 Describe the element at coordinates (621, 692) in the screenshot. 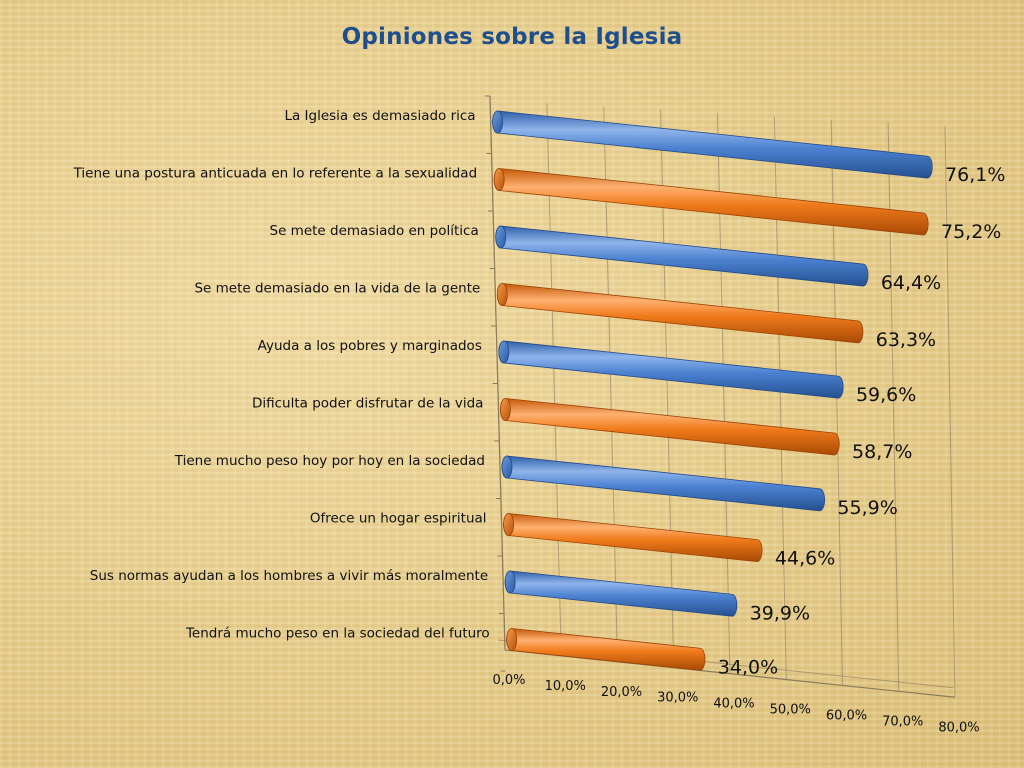

I see `x-tick-label: 20,0%` at that location.